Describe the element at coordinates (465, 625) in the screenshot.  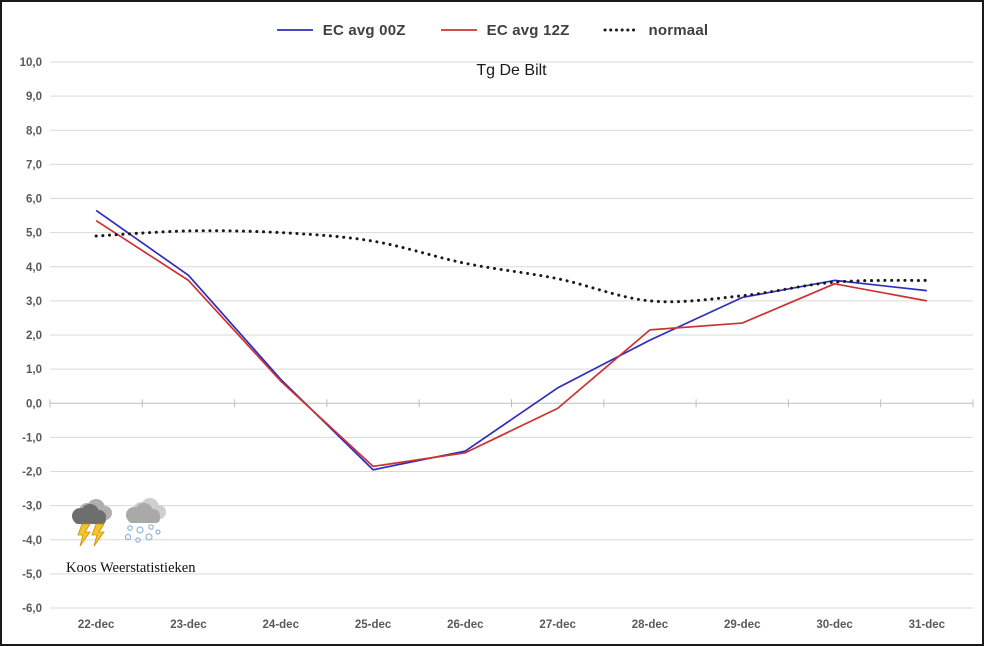
I see `x-axis-tick-label: 26-dec` at that location.